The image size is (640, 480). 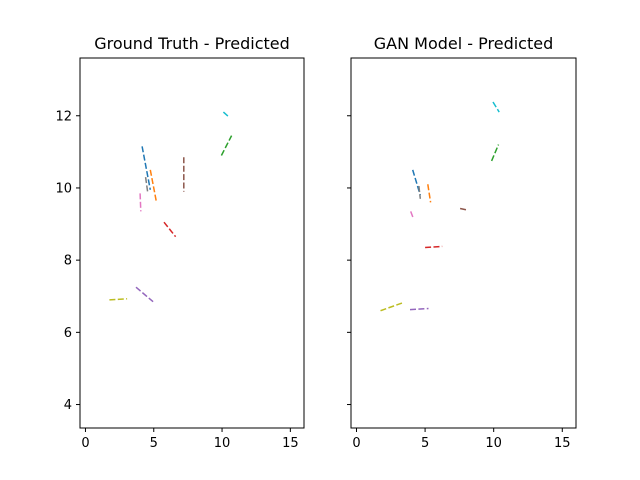 I want to click on y-tick-label: 10, so click(x=63, y=188).